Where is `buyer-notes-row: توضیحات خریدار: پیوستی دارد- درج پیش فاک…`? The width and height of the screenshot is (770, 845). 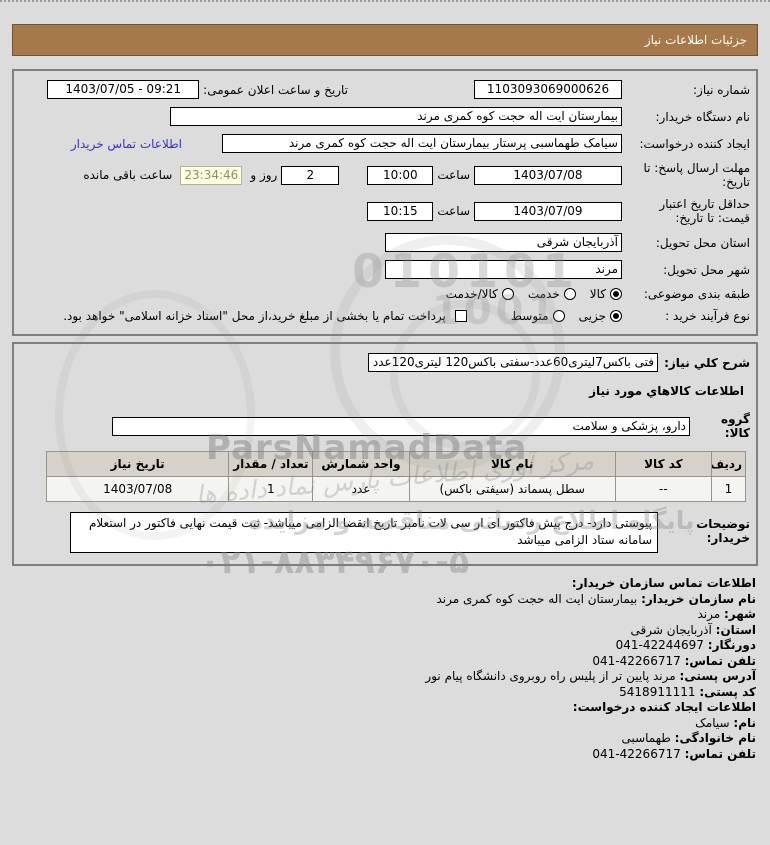
buyer-notes-row: توضیحات خریدار: پیوستی دارد- درج پیش فاک… is located at coordinates (385, 532).